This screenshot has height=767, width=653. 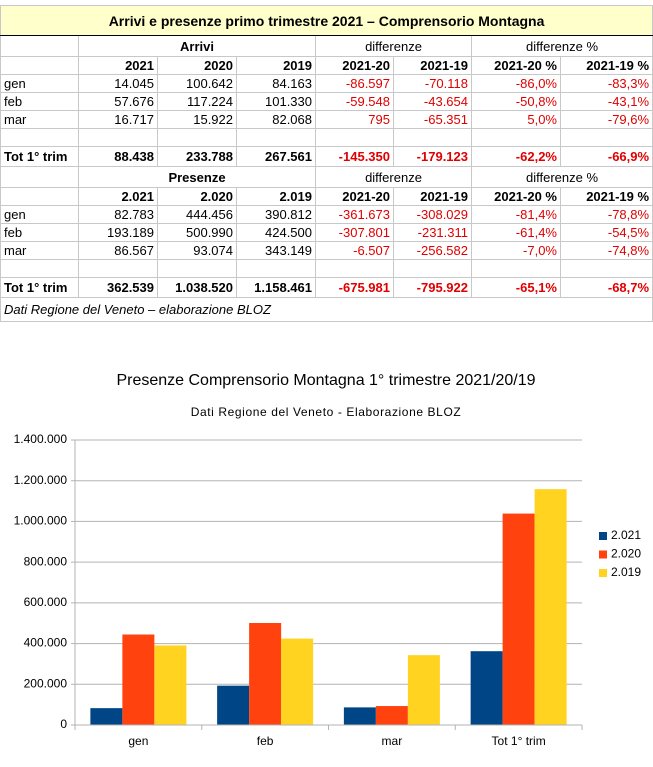 I want to click on cell: 88.438, so click(x=118, y=156).